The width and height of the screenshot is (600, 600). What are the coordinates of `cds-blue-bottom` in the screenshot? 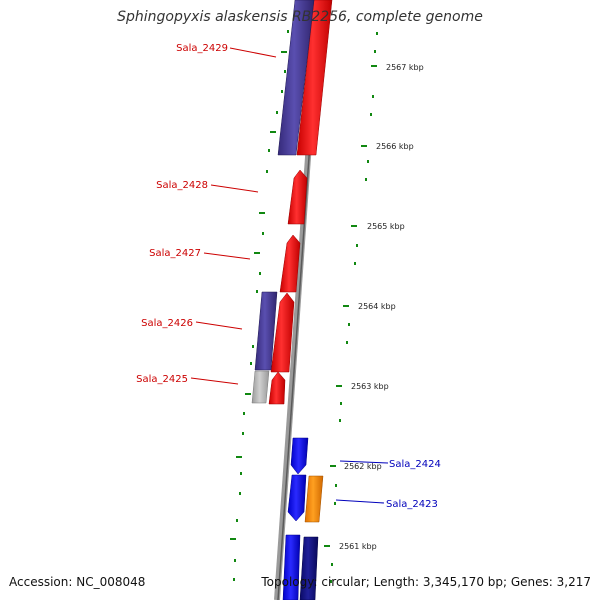 It's located at (291, 567).